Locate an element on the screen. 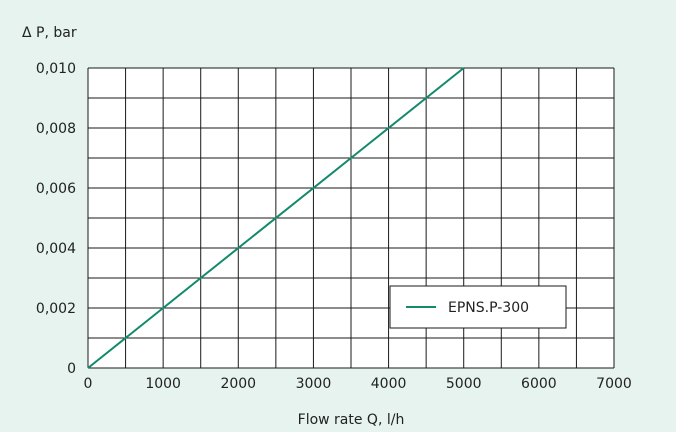 Image resolution: width=676 pixels, height=432 pixels. x-tick-label: 4000 is located at coordinates (389, 384).